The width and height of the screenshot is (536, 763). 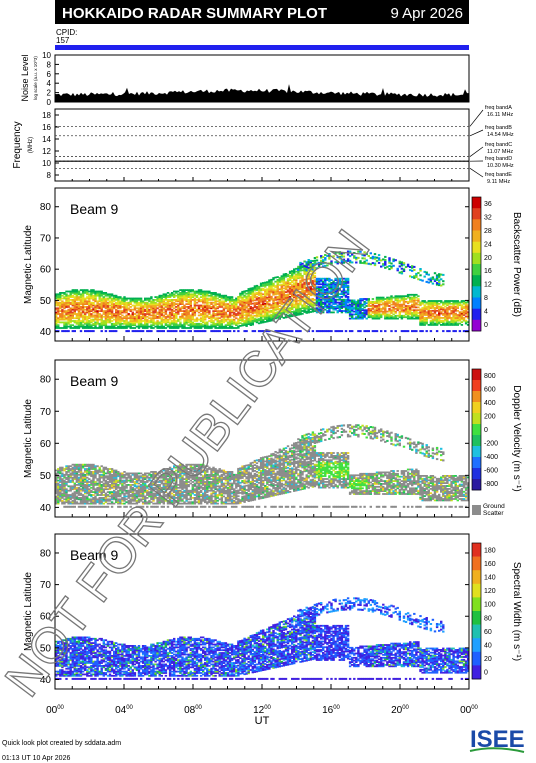 I want to click on plot-title: HOKKAIDO RADAR SUMMARY PLOT, so click(x=194, y=13).